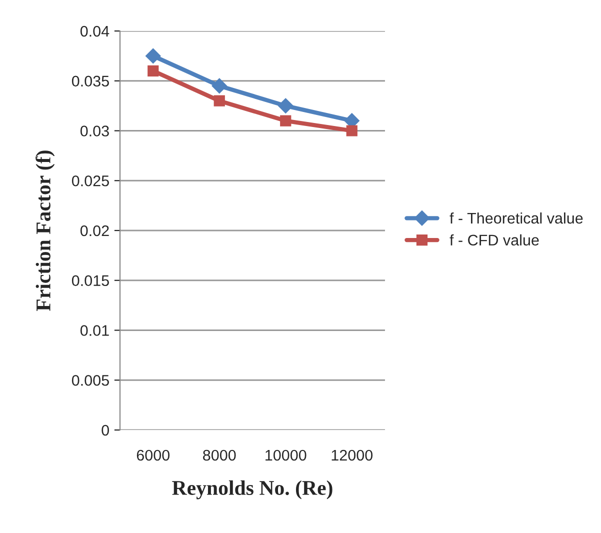 The image size is (601, 533). I want to click on y-tick-label: 0, so click(105, 430).